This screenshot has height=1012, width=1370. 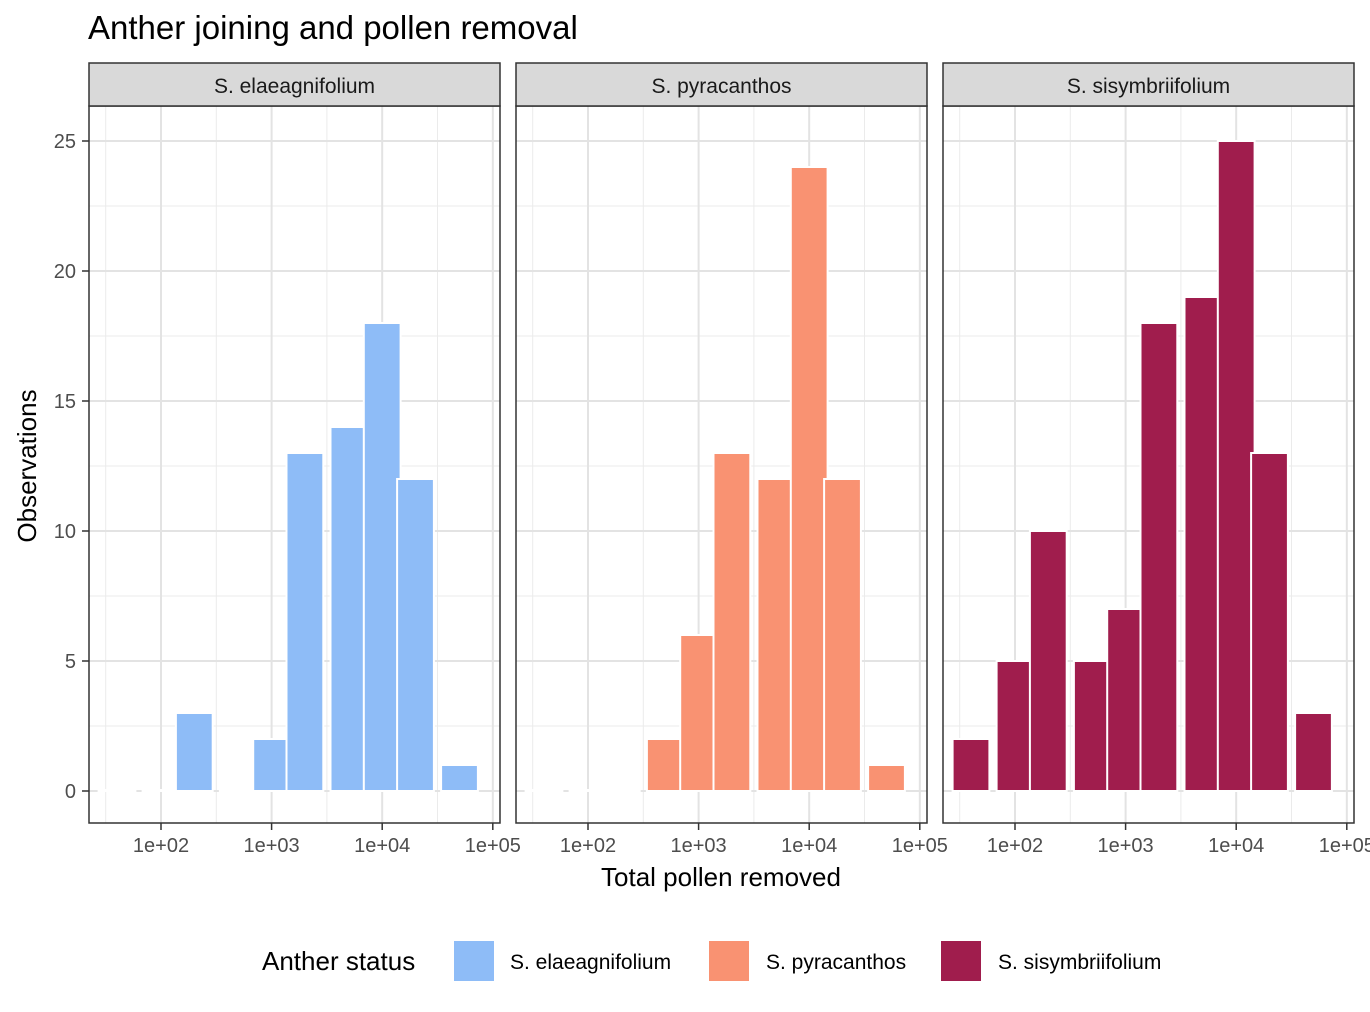 I want to click on legend-title: Anther status, so click(x=338, y=961).